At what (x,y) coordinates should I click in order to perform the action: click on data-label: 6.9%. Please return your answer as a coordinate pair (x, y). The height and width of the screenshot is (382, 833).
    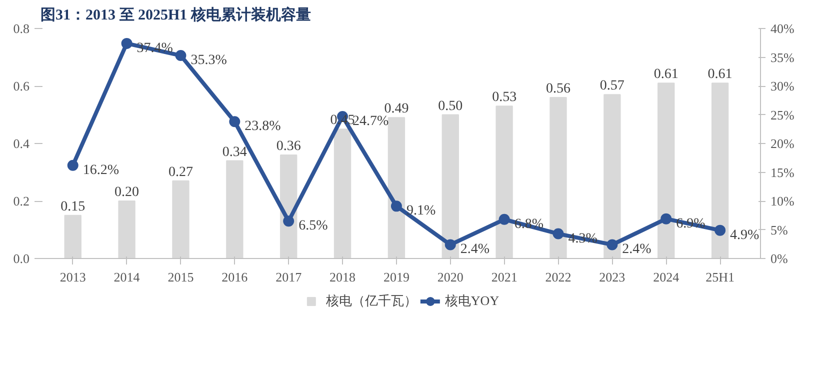
    Looking at the image, I should click on (691, 224).